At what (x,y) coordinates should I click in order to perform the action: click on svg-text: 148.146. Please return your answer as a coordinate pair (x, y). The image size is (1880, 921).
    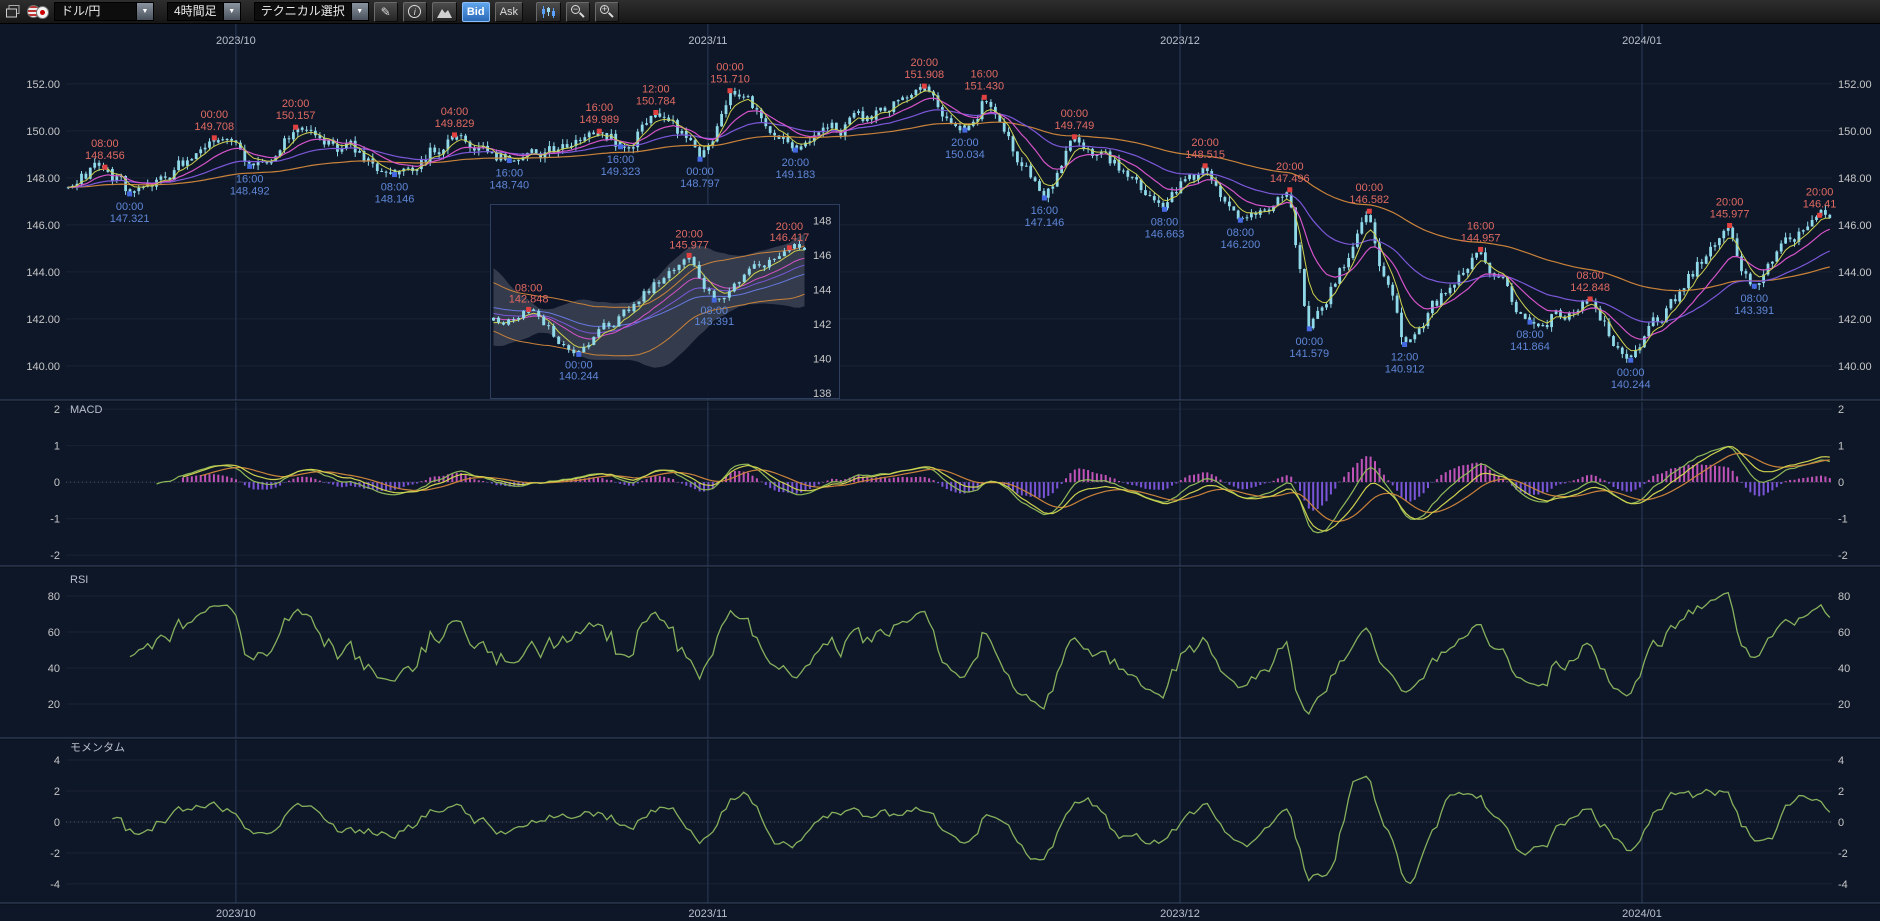
    Looking at the image, I should click on (395, 200).